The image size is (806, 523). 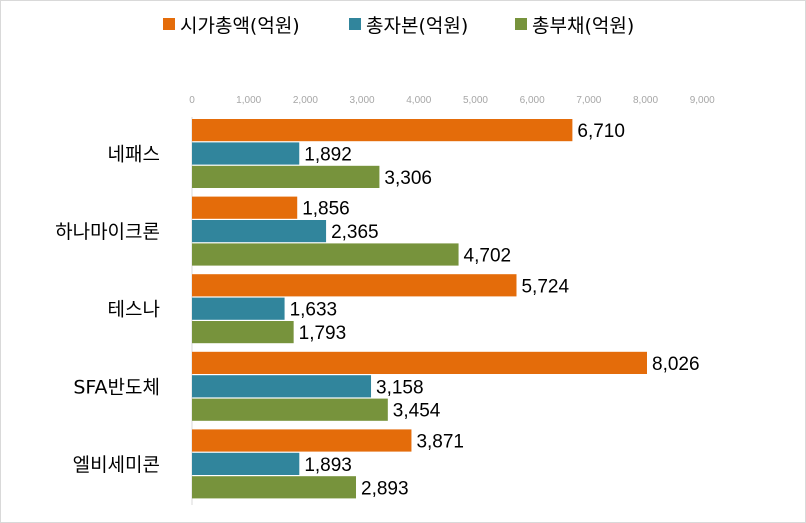 What do you see at coordinates (328, 155) in the screenshot?
I see `value-label-0-1: 1,892` at bounding box center [328, 155].